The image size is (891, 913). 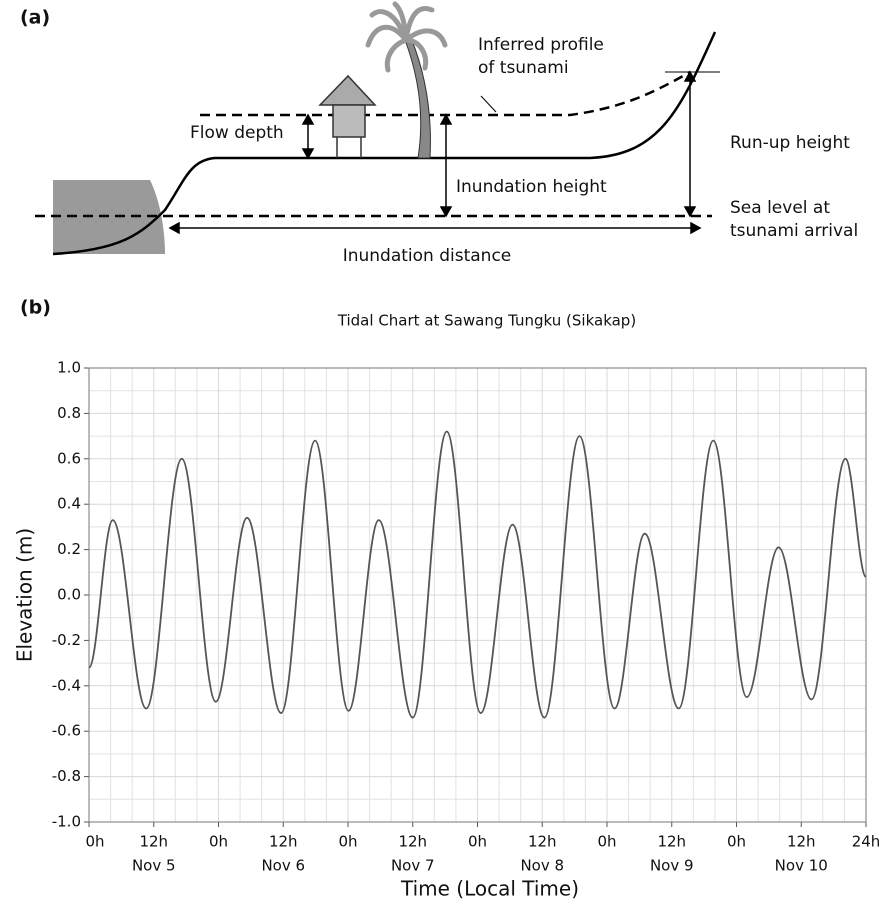 I want to click on y-tick-label: -0.6, so click(x=66, y=731).